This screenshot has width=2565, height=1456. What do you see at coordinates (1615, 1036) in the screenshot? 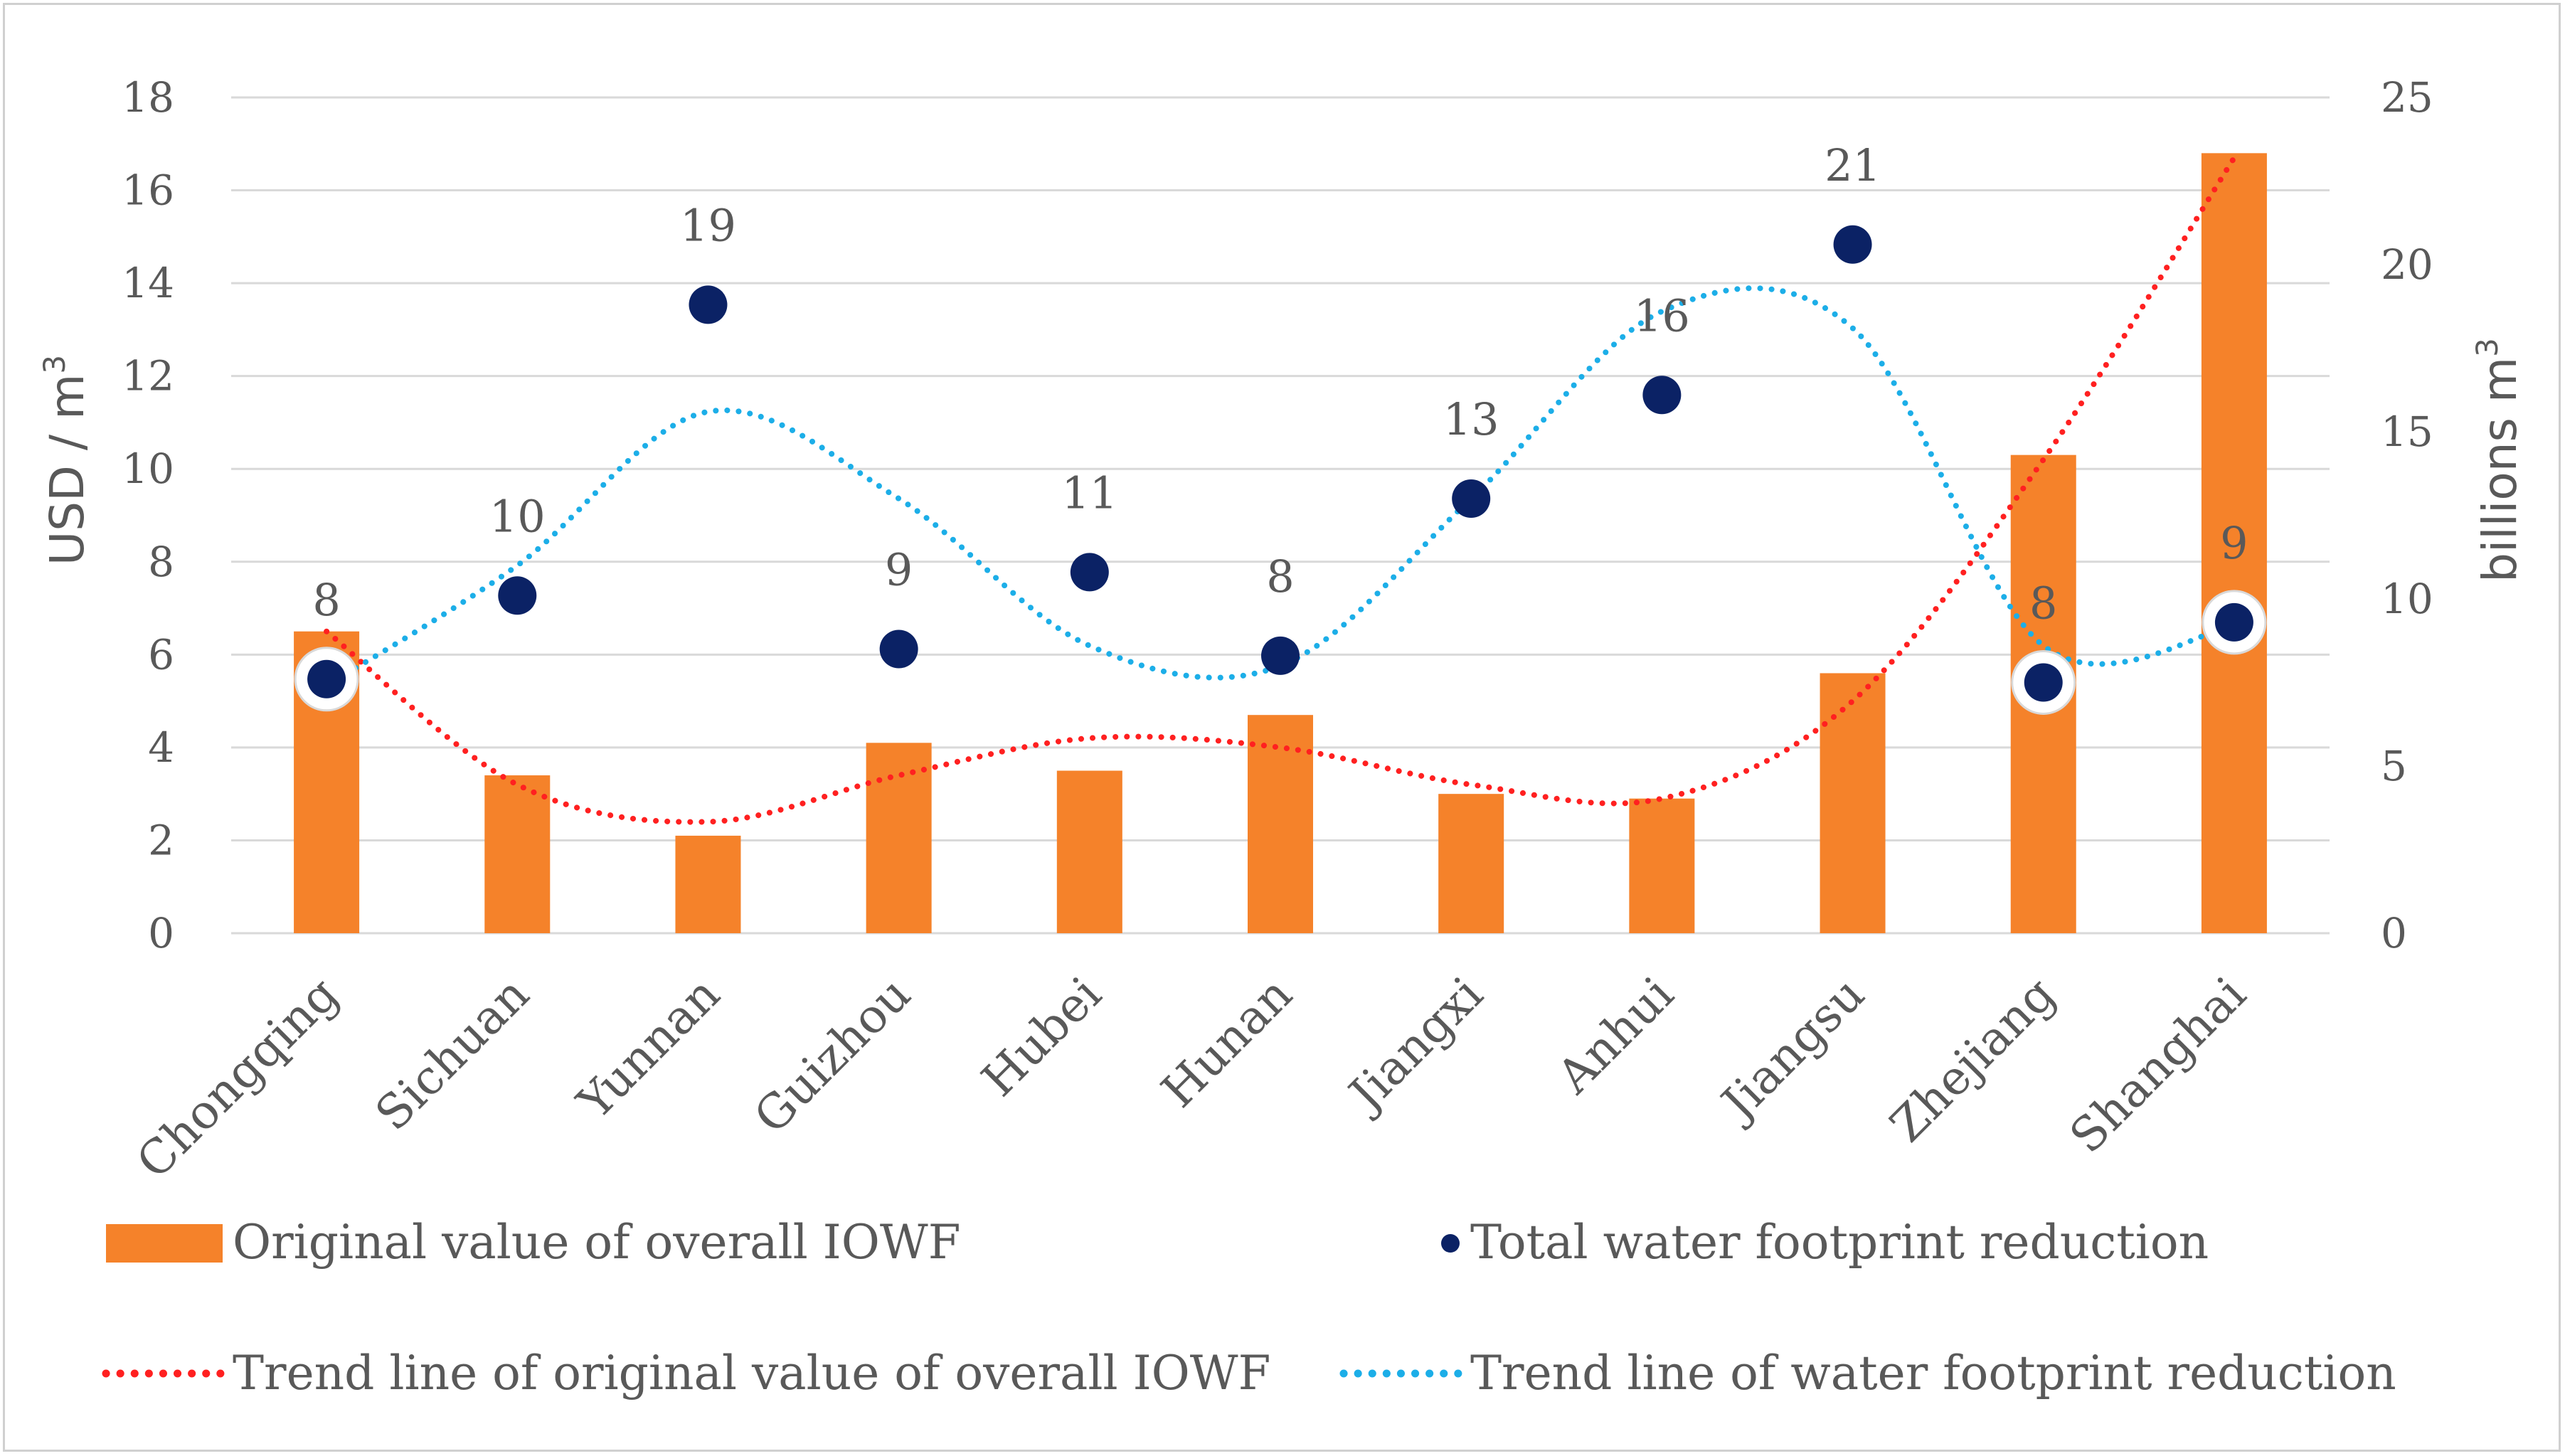
I see `category-label: Anhui` at bounding box center [1615, 1036].